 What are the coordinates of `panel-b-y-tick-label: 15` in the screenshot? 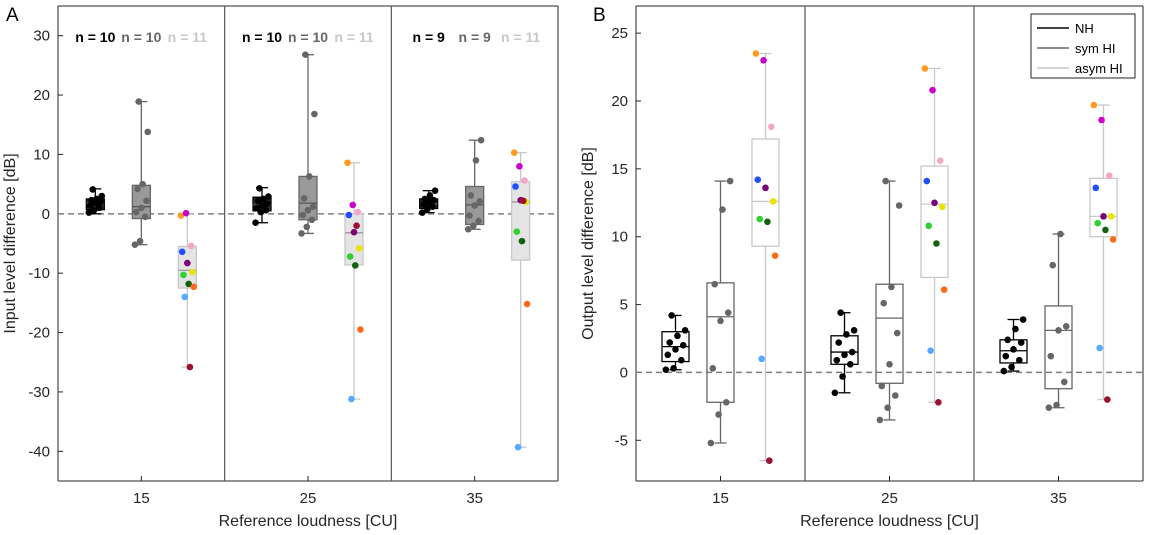 It's located at (619, 169).